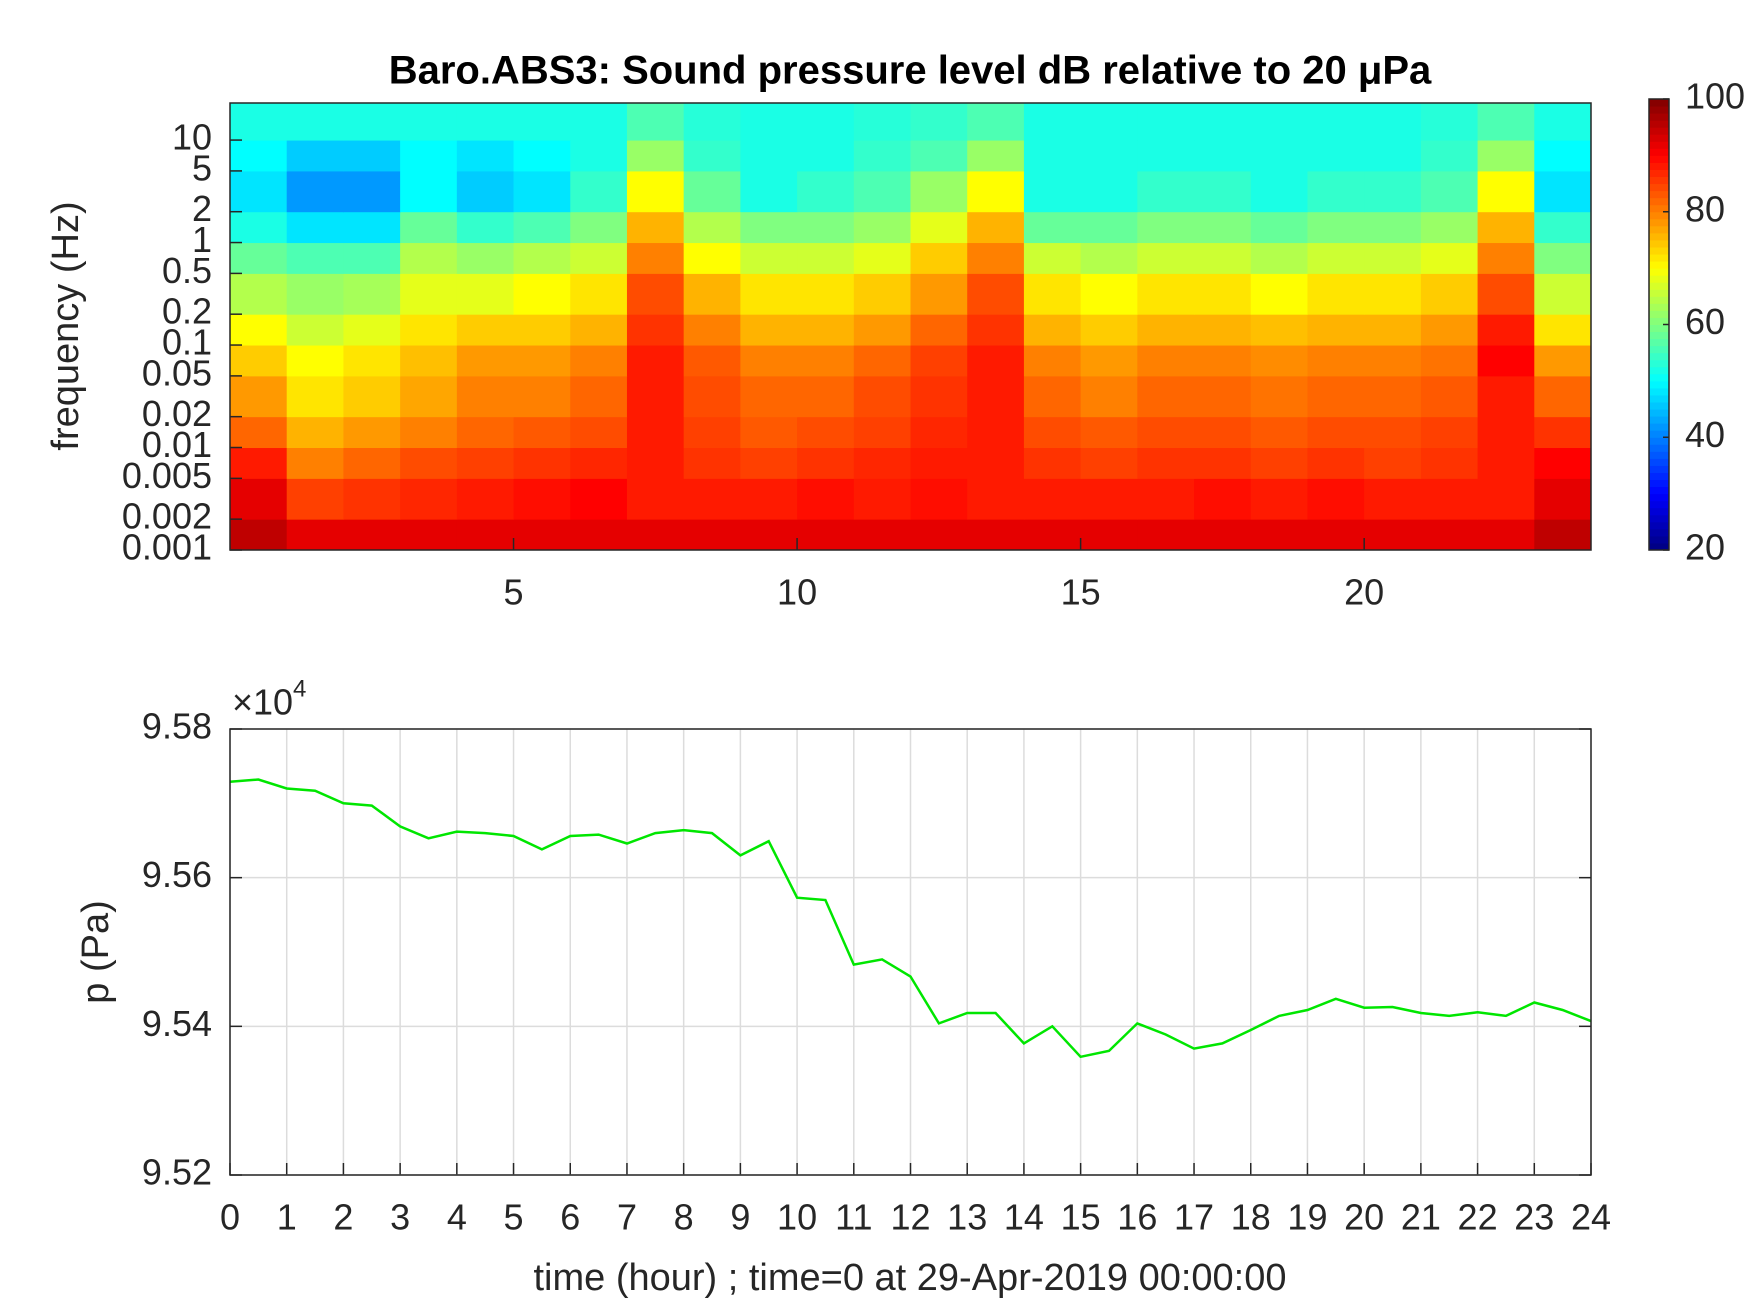  I want to click on x-tick-label: 15, so click(1081, 1217).